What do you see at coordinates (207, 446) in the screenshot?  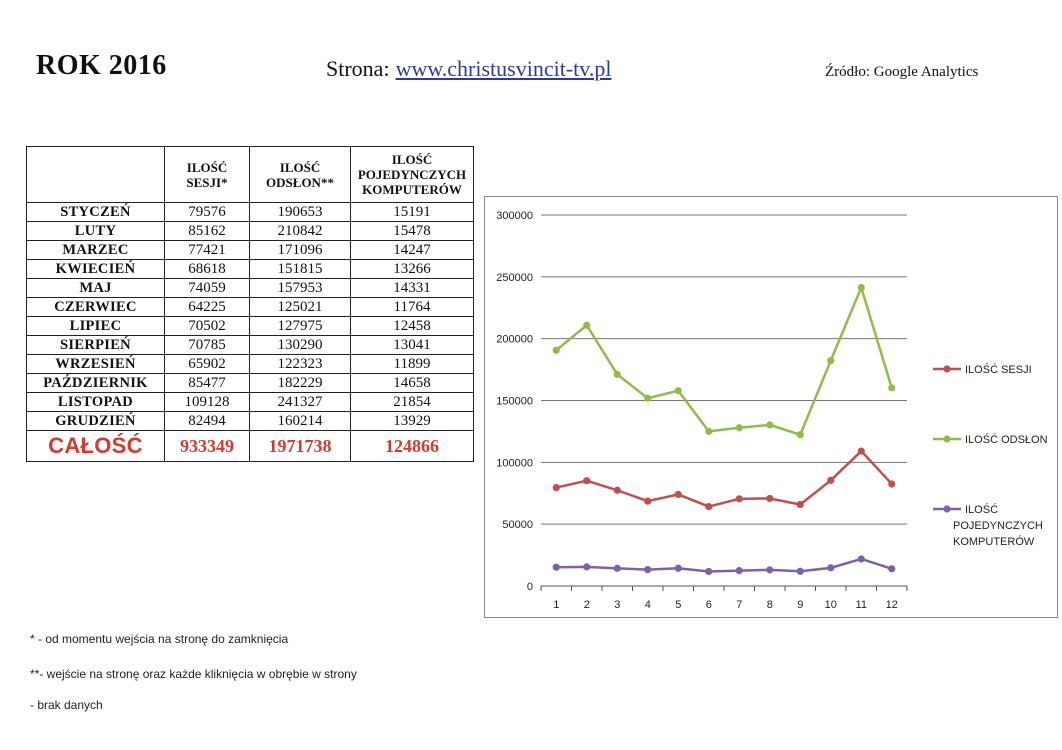 I see `total-sesje: 933349` at bounding box center [207, 446].